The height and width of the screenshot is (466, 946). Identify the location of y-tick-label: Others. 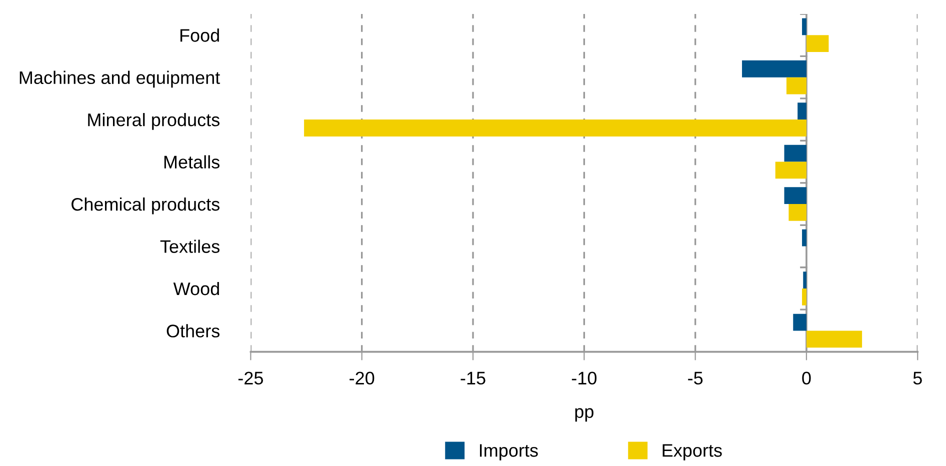
(193, 331).